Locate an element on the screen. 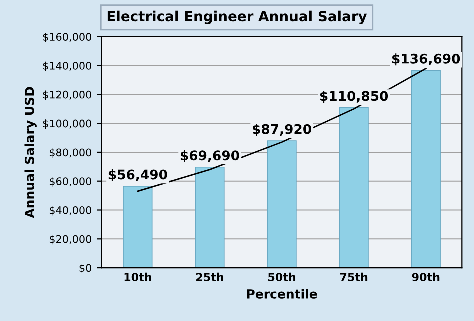 The image size is (474, 321). x-axis-title: Percentile is located at coordinates (282, 294).